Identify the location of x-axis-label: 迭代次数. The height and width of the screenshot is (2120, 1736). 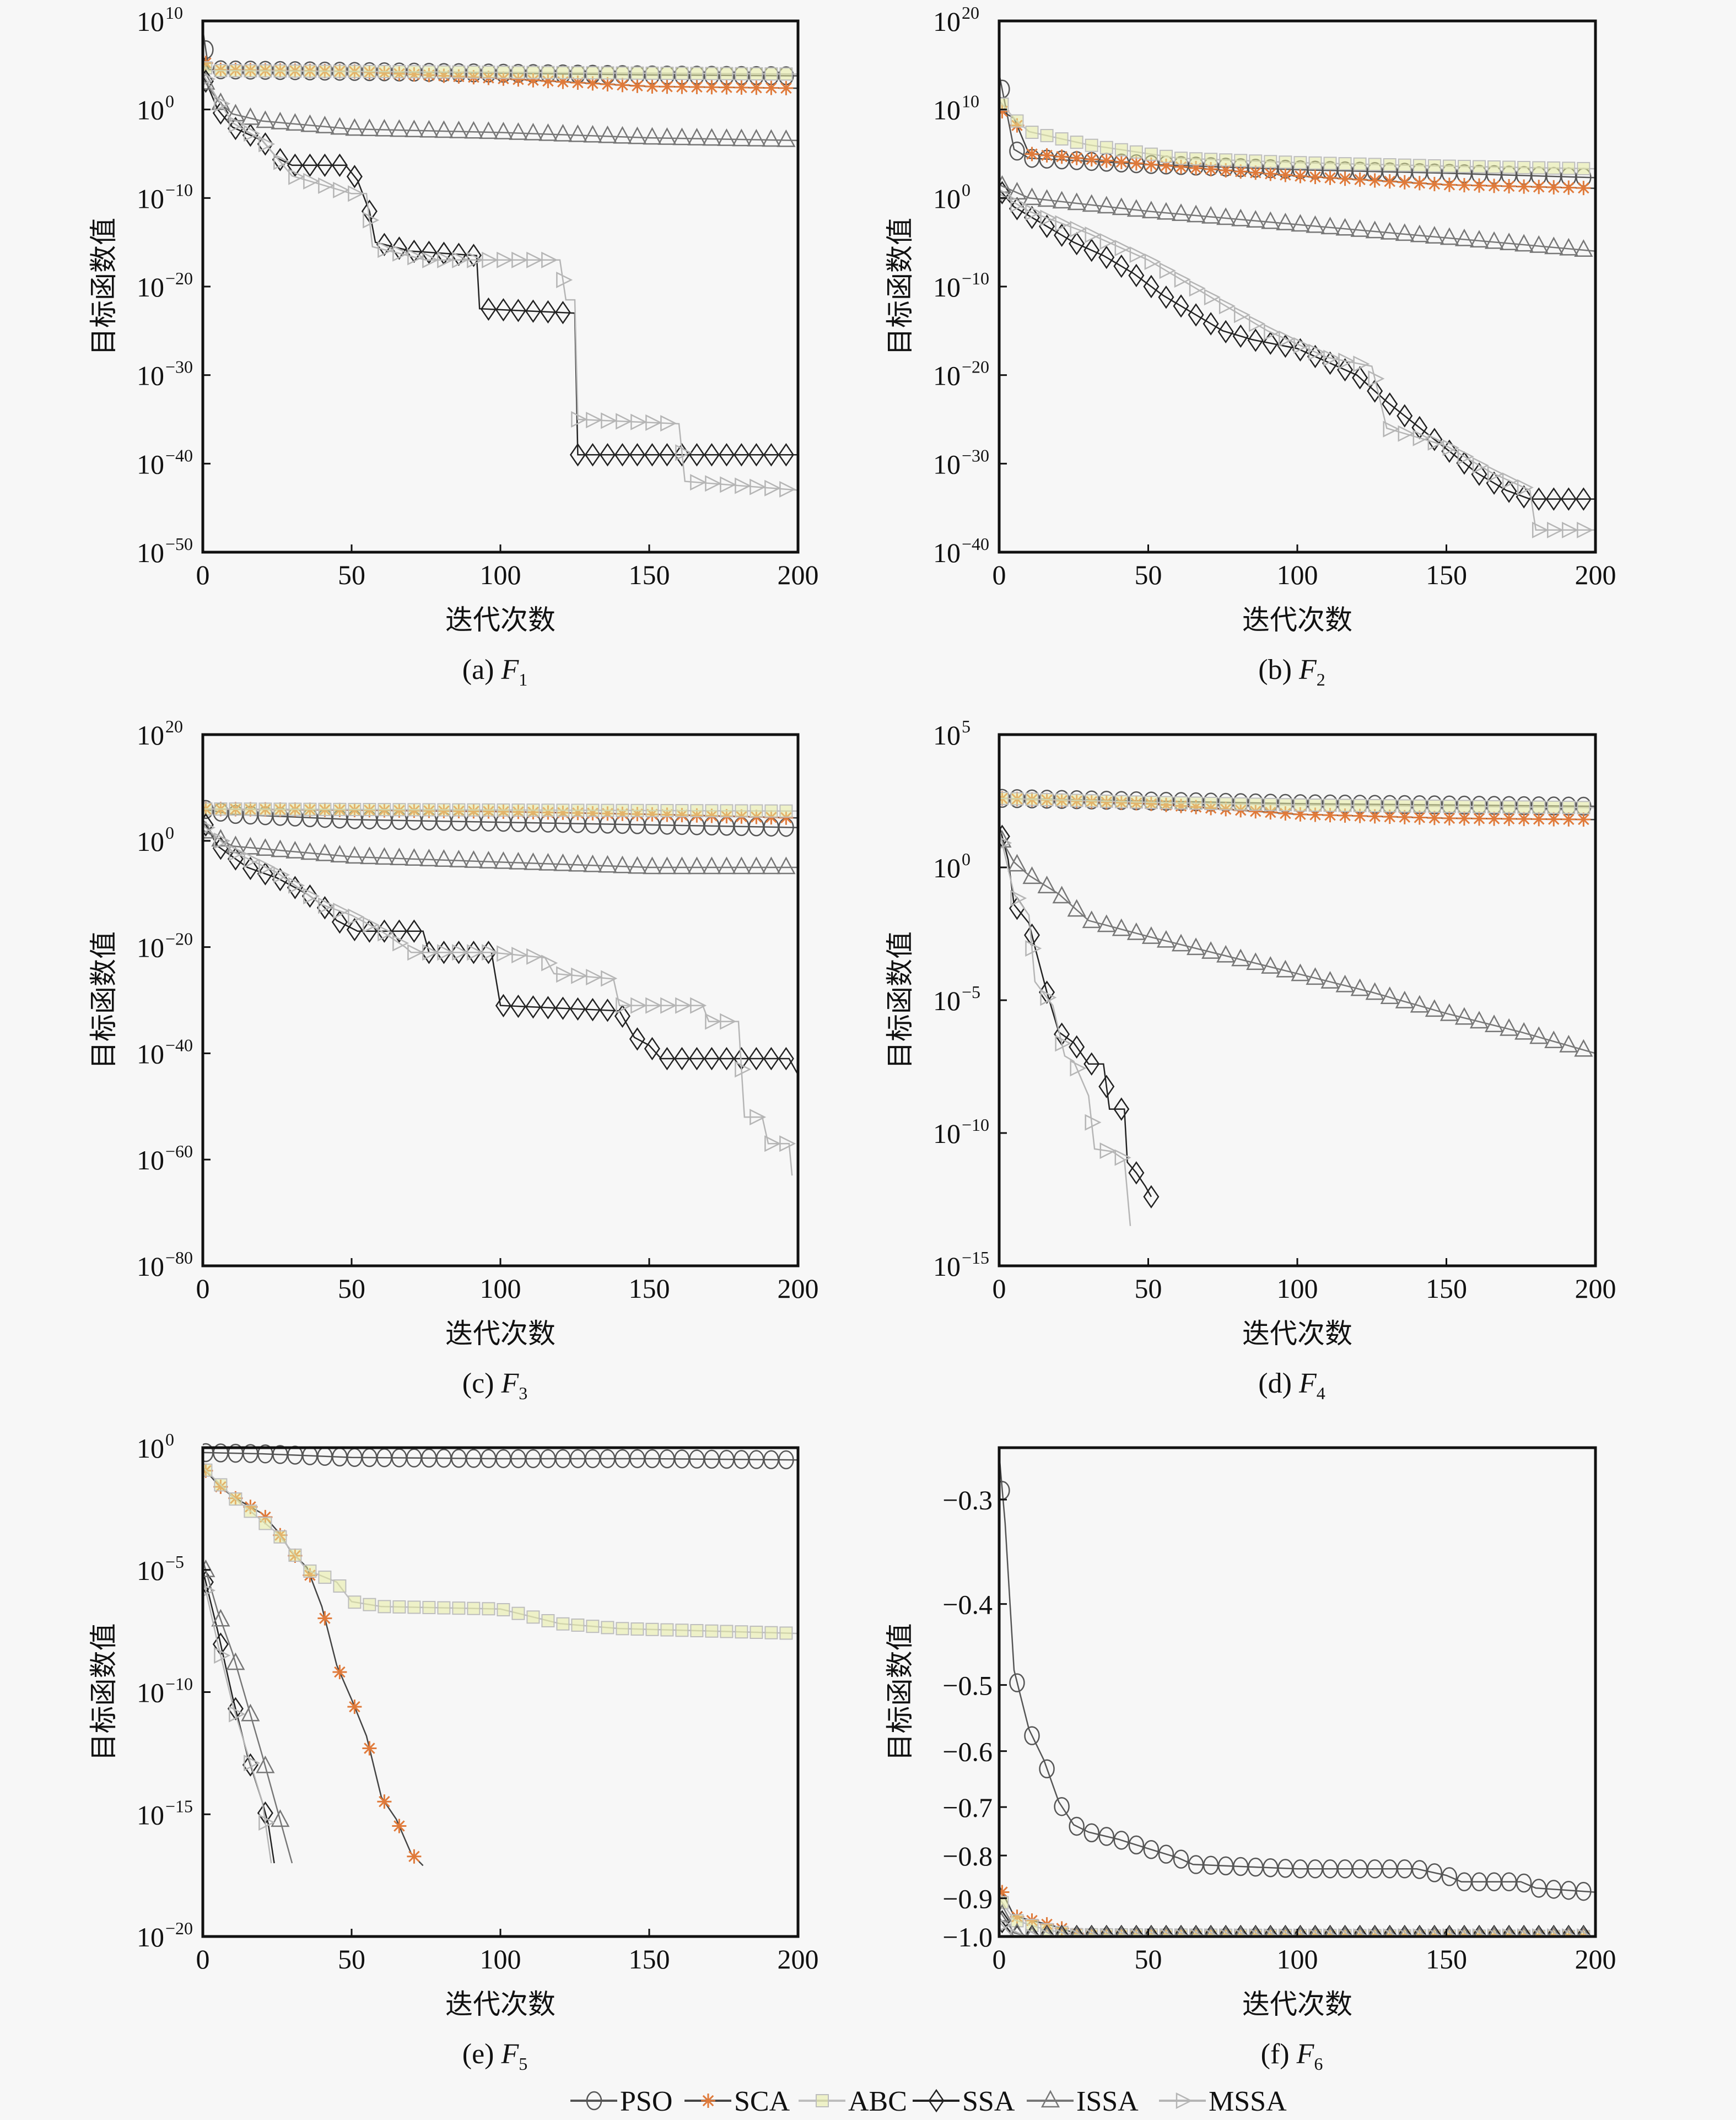
(500, 620).